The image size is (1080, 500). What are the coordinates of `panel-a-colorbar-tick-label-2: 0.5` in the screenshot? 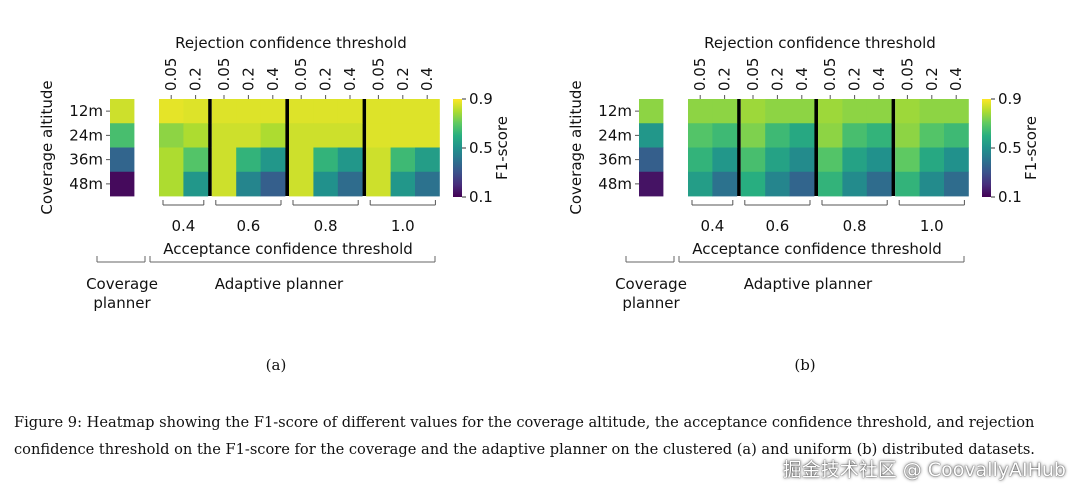 It's located at (481, 148).